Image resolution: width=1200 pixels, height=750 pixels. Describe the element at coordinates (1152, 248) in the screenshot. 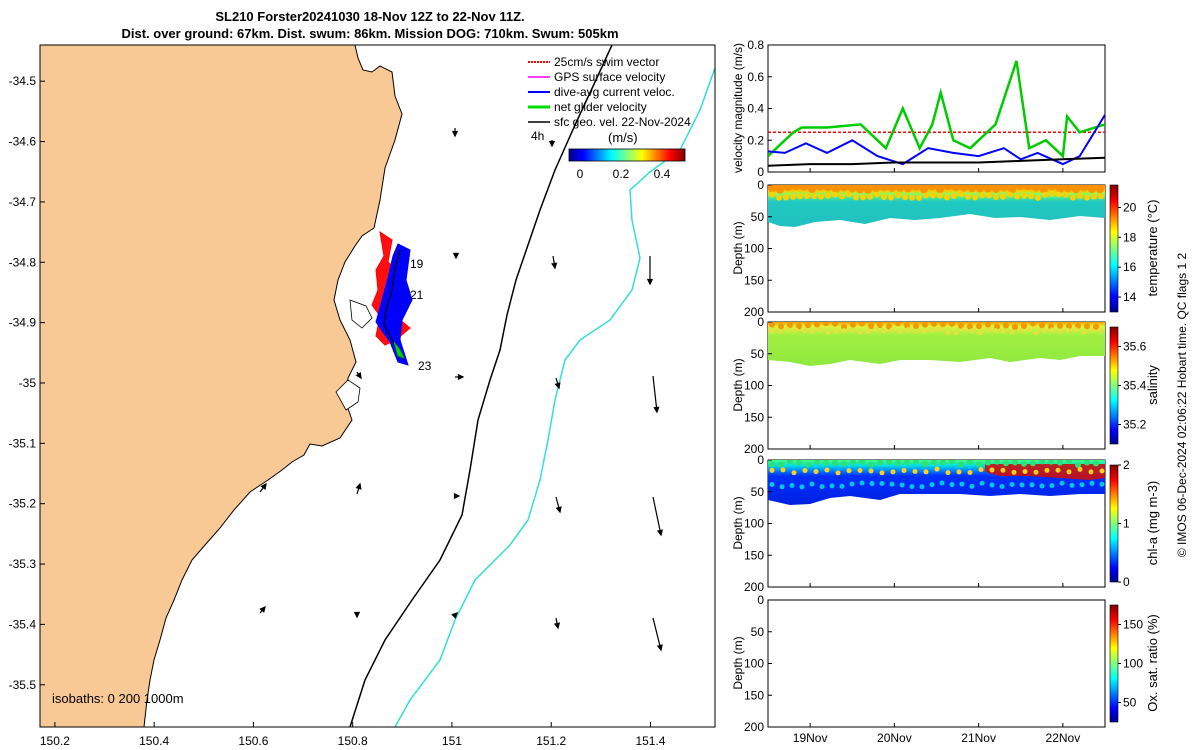

I see `temperature-colorbar-label: temperature (°C)` at that location.